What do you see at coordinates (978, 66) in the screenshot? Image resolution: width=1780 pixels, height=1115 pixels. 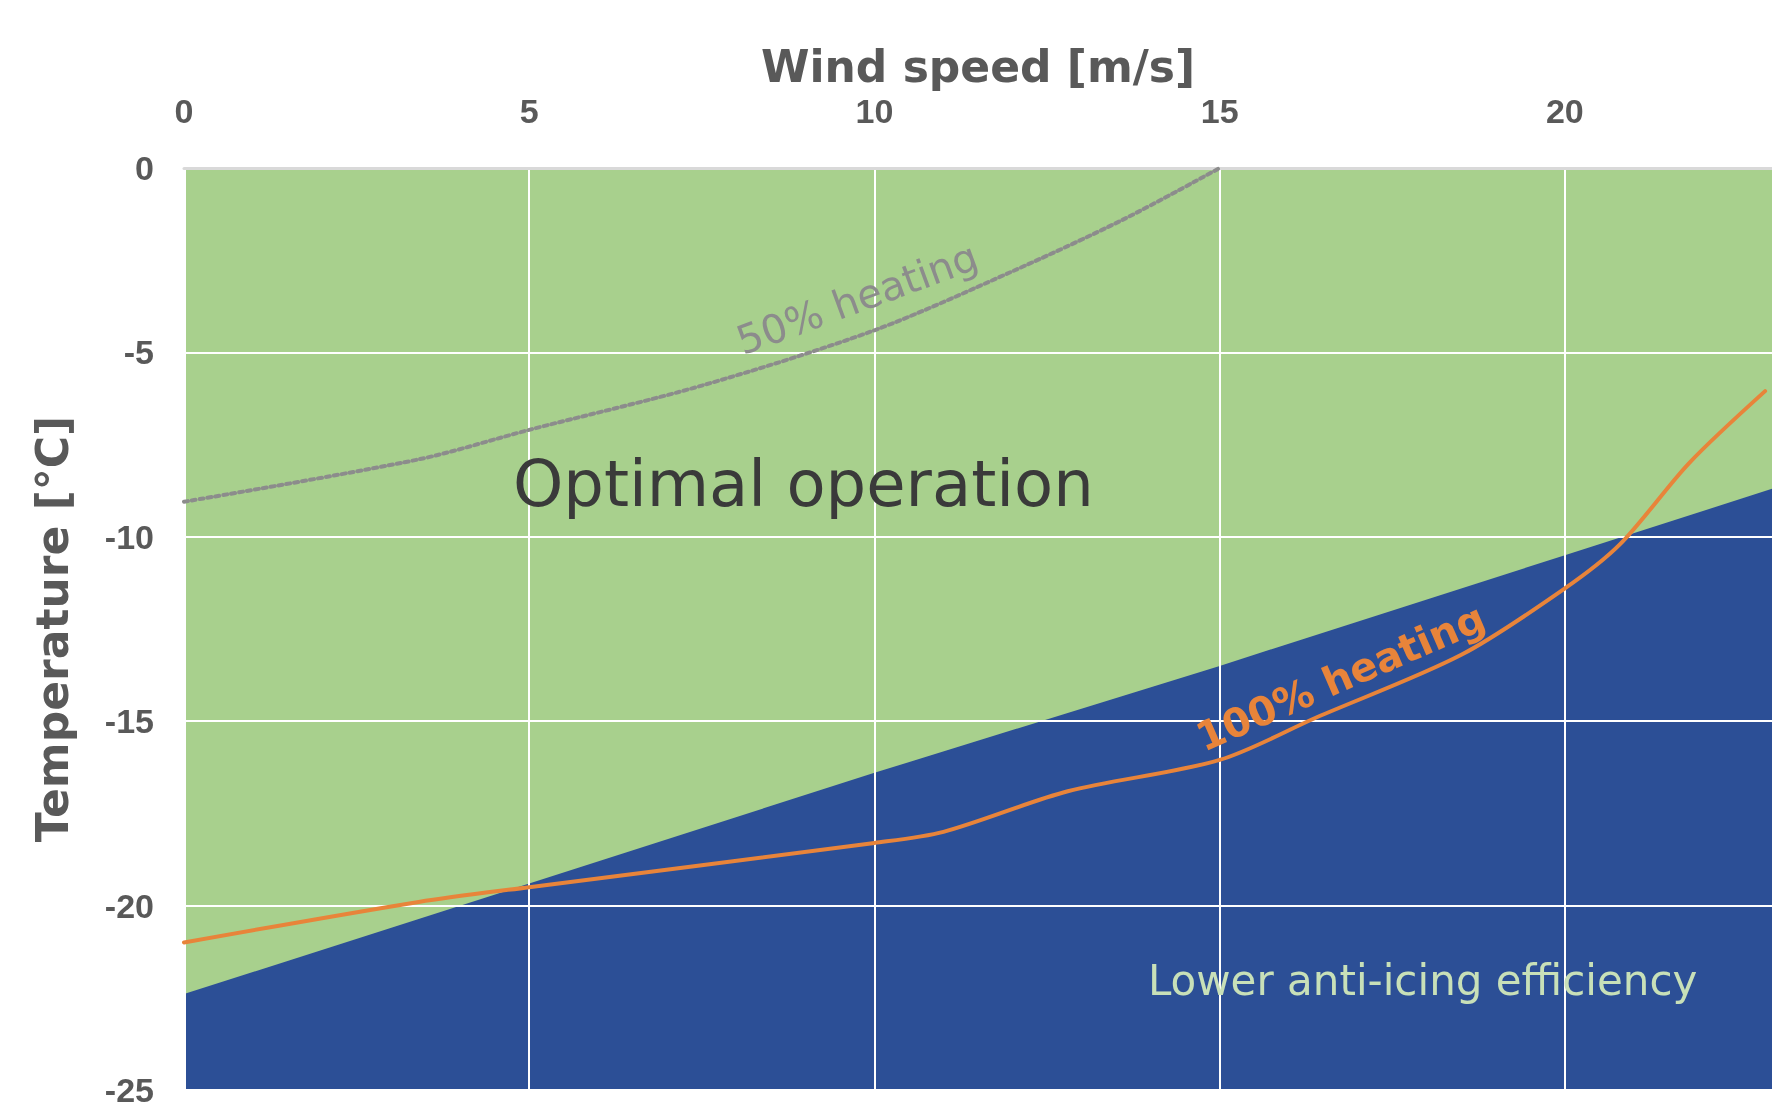 I see `x-axis-title: Wind speed [m/s]` at bounding box center [978, 66].